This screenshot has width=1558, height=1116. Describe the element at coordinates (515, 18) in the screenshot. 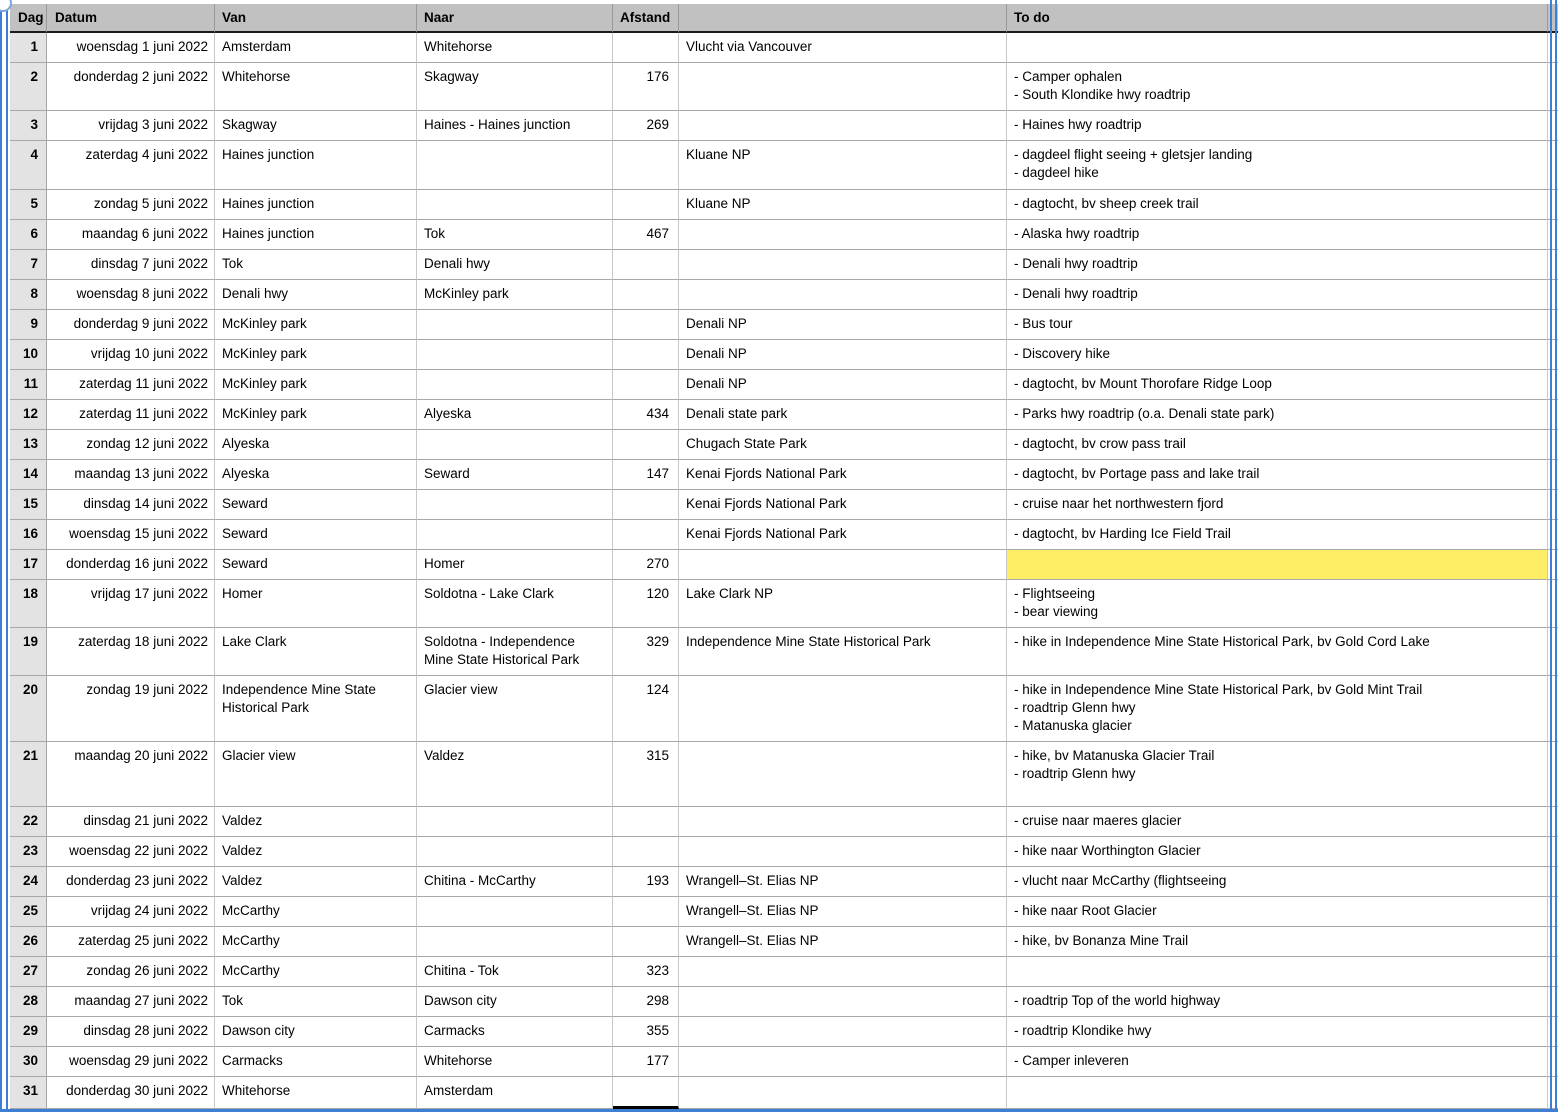

I see `column-header-naar: Naar` at that location.